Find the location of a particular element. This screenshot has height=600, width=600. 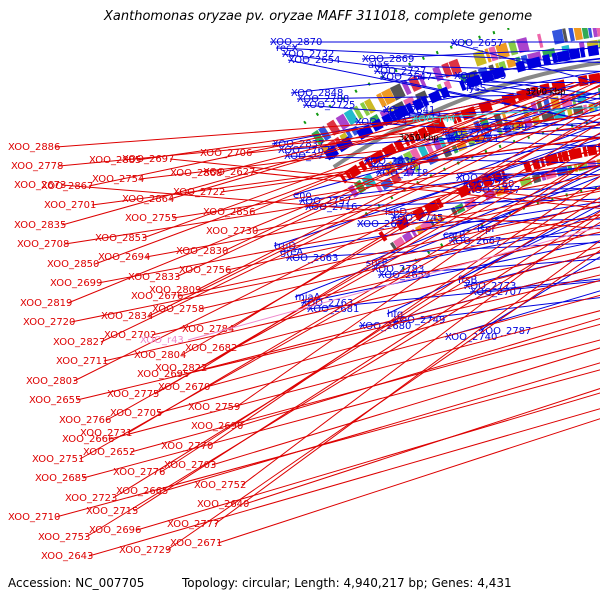

gene-label: XOO_2696 is located at coordinates (115, 530).